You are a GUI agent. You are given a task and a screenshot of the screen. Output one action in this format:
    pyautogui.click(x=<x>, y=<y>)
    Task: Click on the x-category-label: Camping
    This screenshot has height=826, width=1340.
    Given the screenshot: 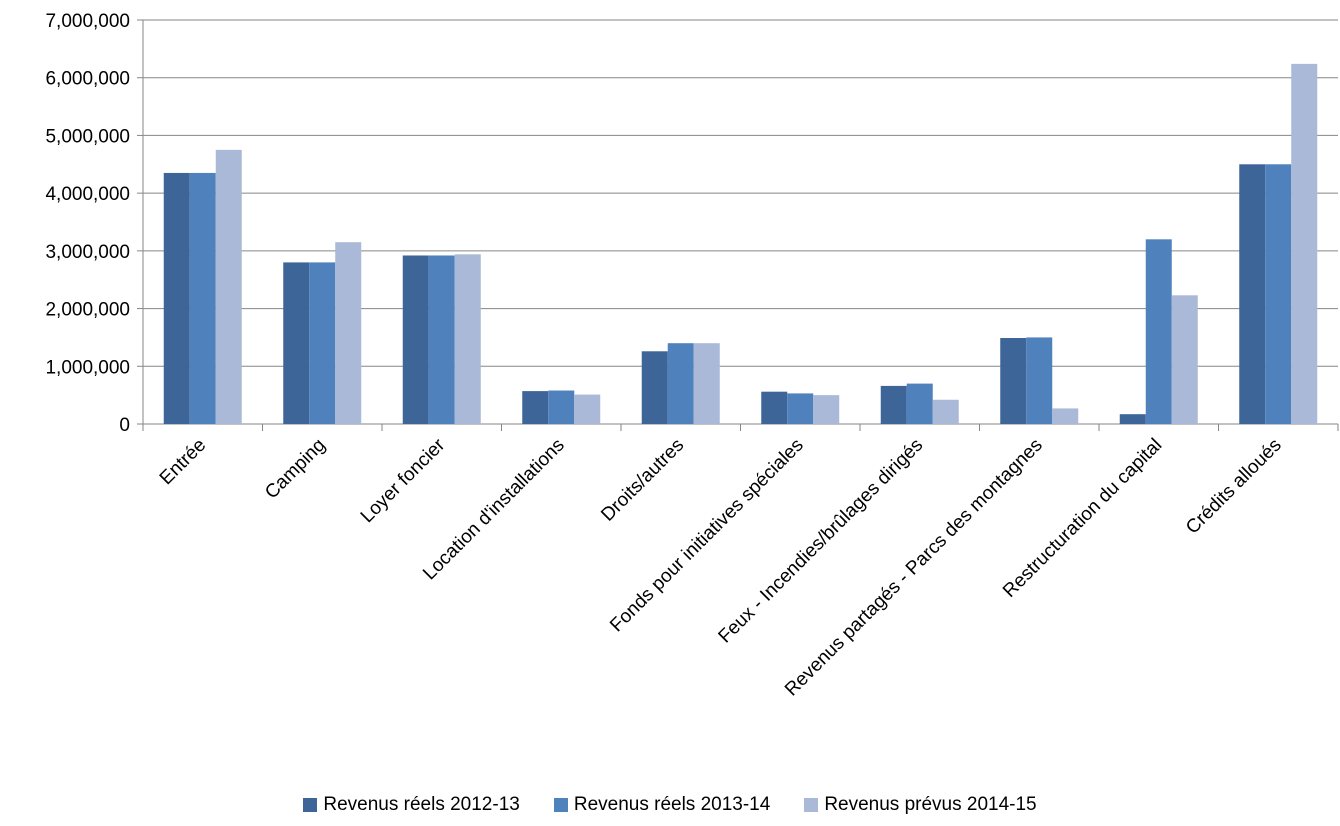 What is the action you would take?
    pyautogui.click(x=295, y=469)
    